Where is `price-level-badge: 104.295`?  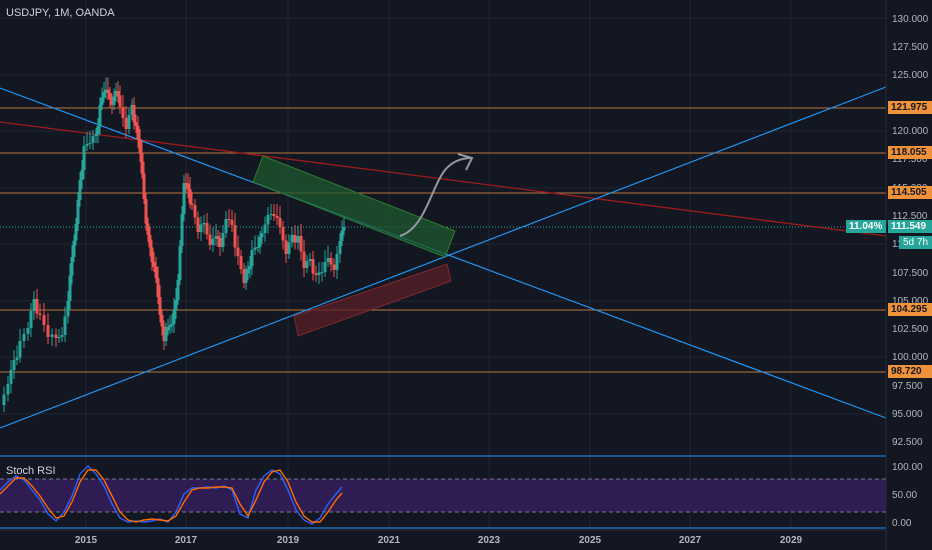
price-level-badge: 104.295 is located at coordinates (910, 309).